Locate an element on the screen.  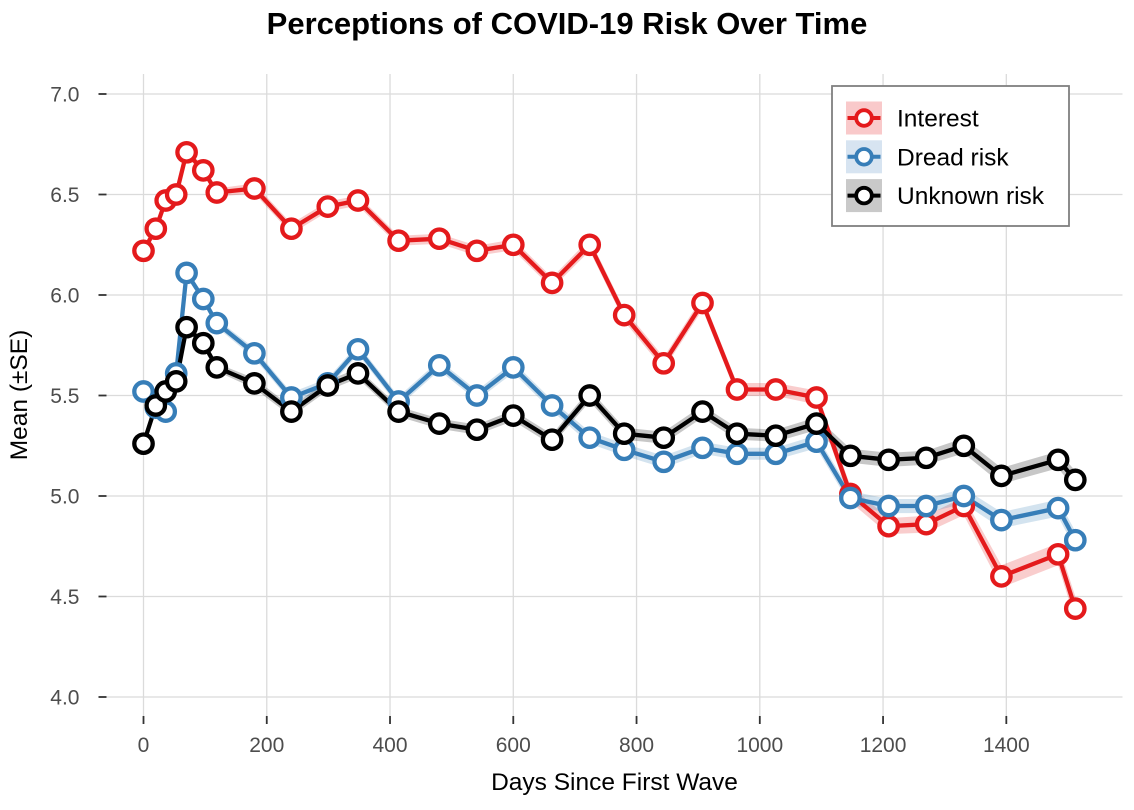
x-tick-label: 400 is located at coordinates (389, 745).